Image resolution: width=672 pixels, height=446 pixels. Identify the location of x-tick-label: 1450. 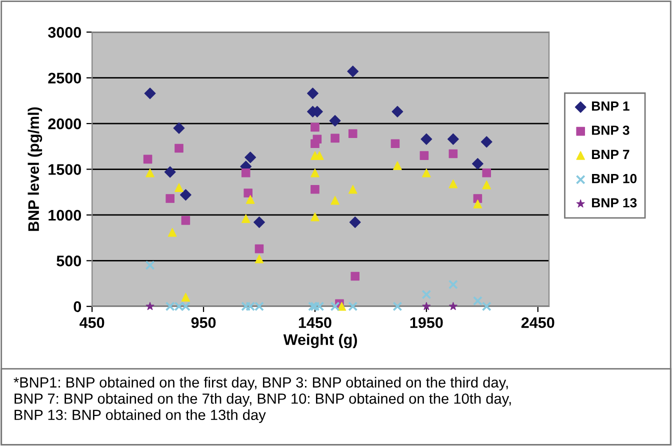
(315, 322).